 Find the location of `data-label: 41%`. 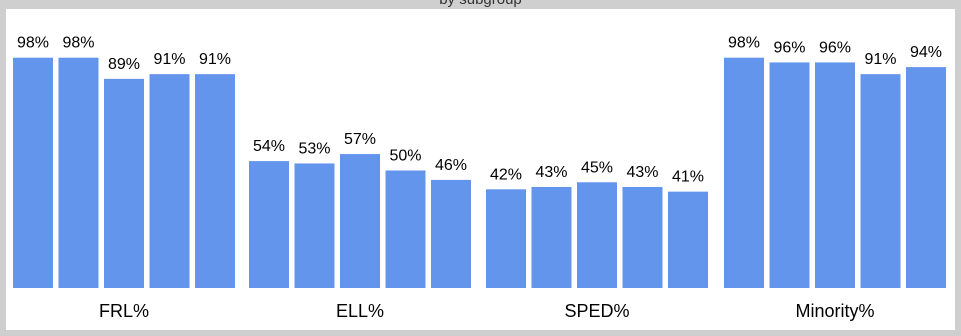

data-label: 41% is located at coordinates (688, 177).